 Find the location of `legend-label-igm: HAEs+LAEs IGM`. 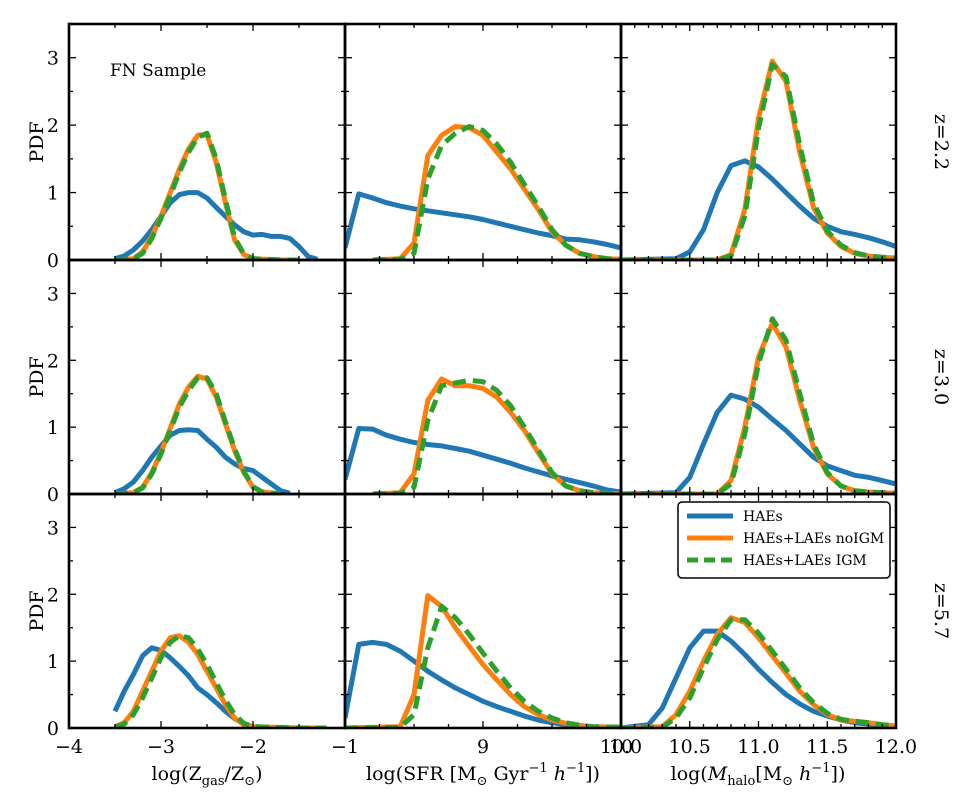

legend-label-igm: HAEs+LAEs IGM is located at coordinates (805, 561).